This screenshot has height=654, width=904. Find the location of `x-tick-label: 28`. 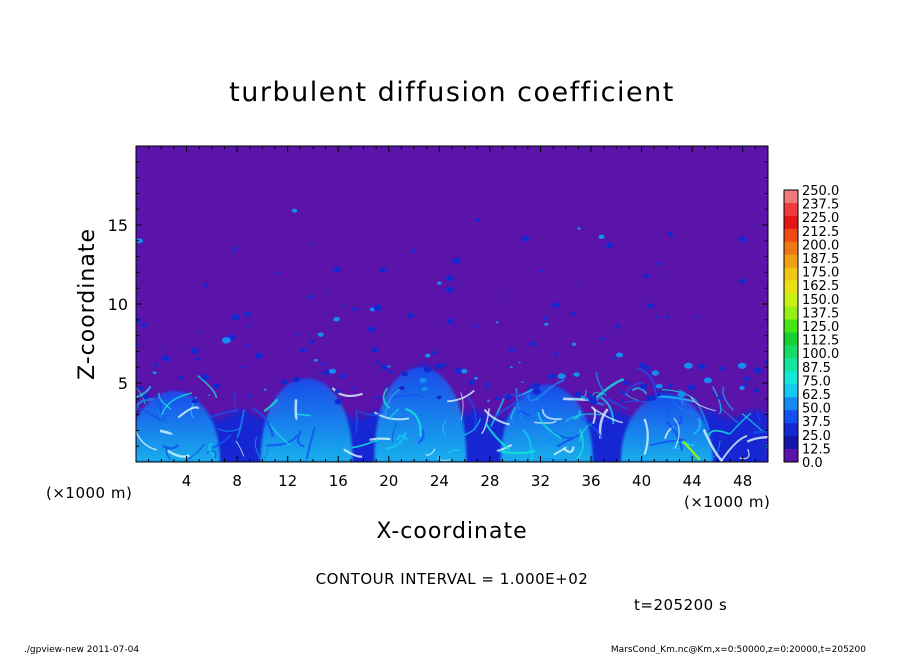

x-tick-label: 28 is located at coordinates (489, 481).